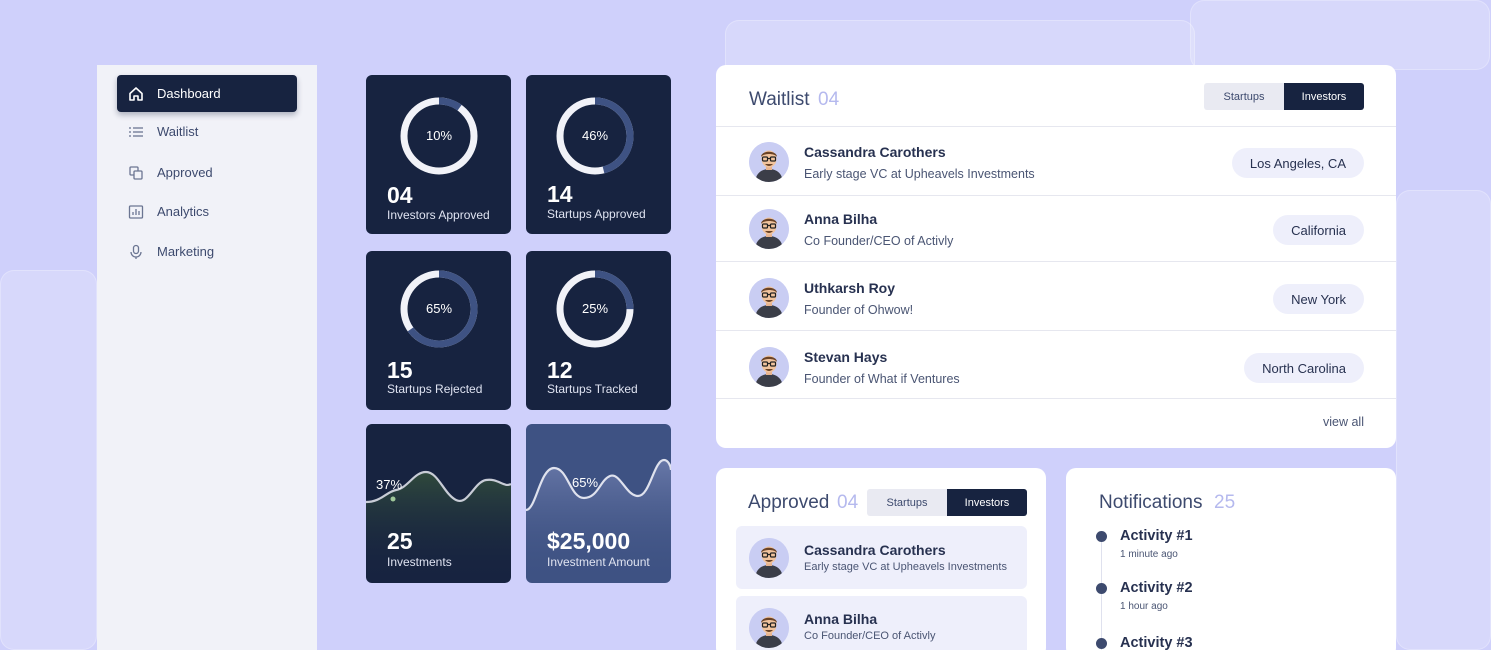  Describe the element at coordinates (598, 520) in the screenshot. I see `wave-chart` at that location.